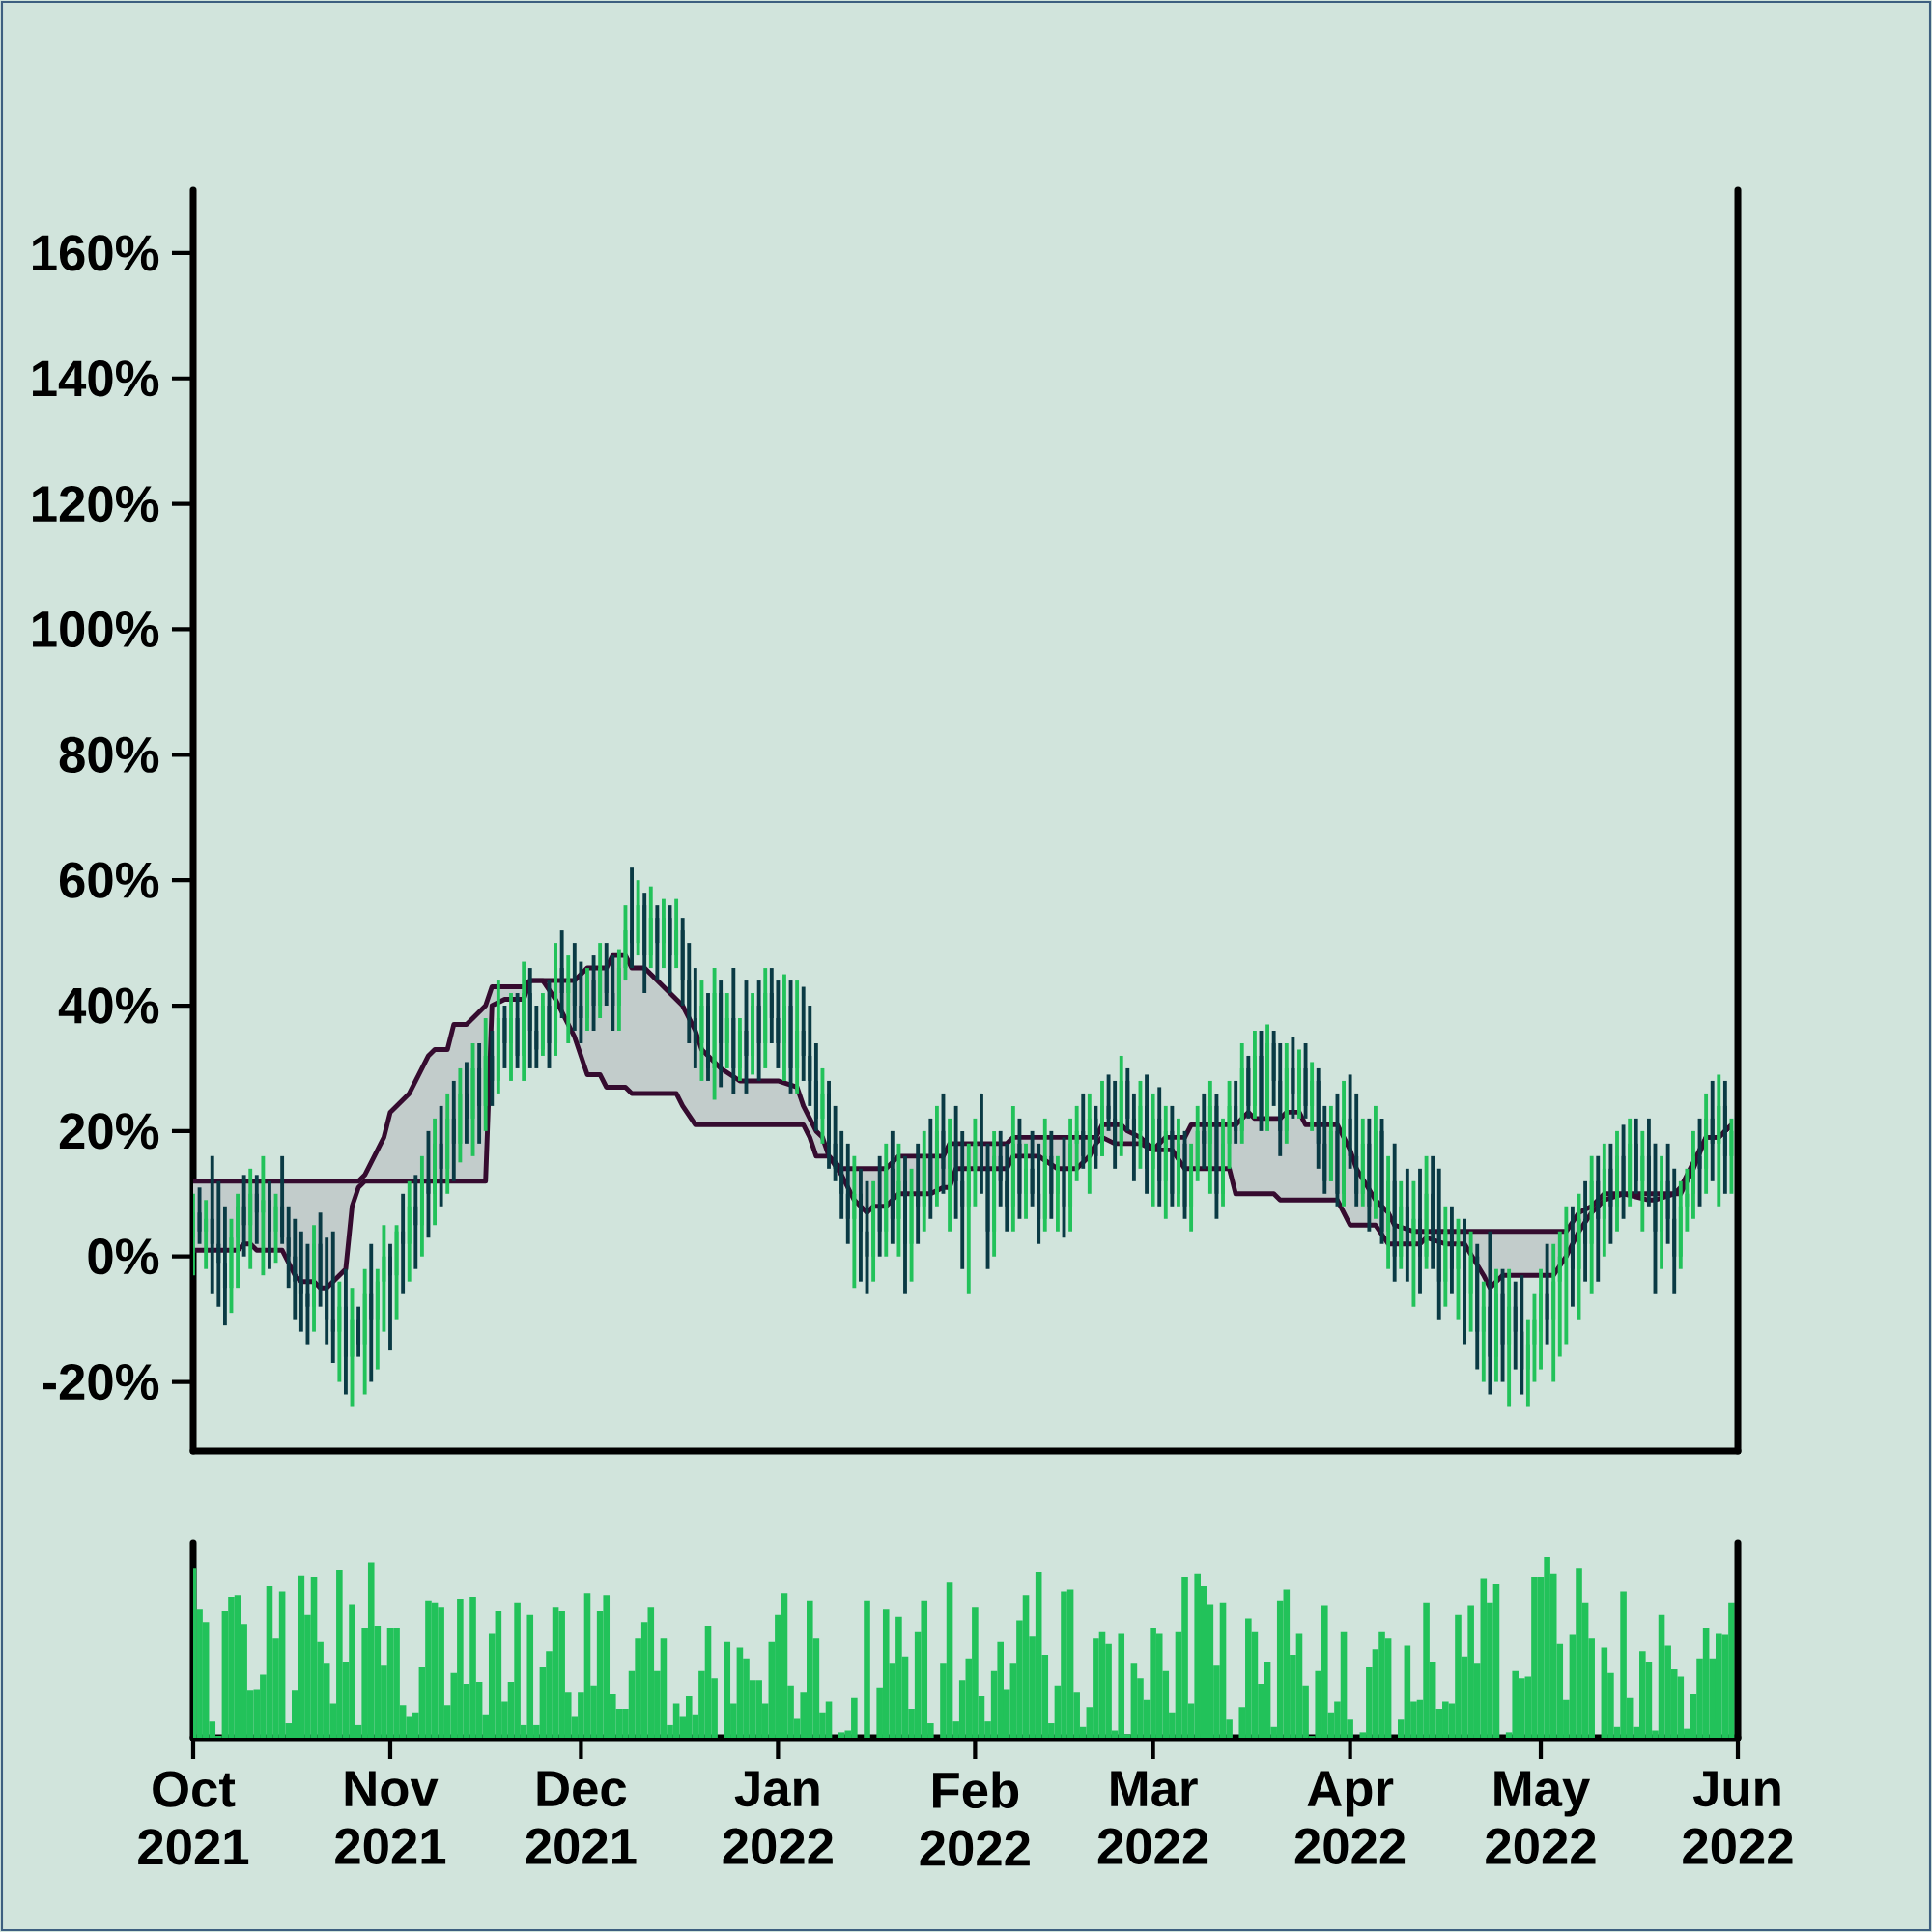 The height and width of the screenshot is (1932, 1932). I want to click on y-tick-label: 0%, so click(123, 1256).